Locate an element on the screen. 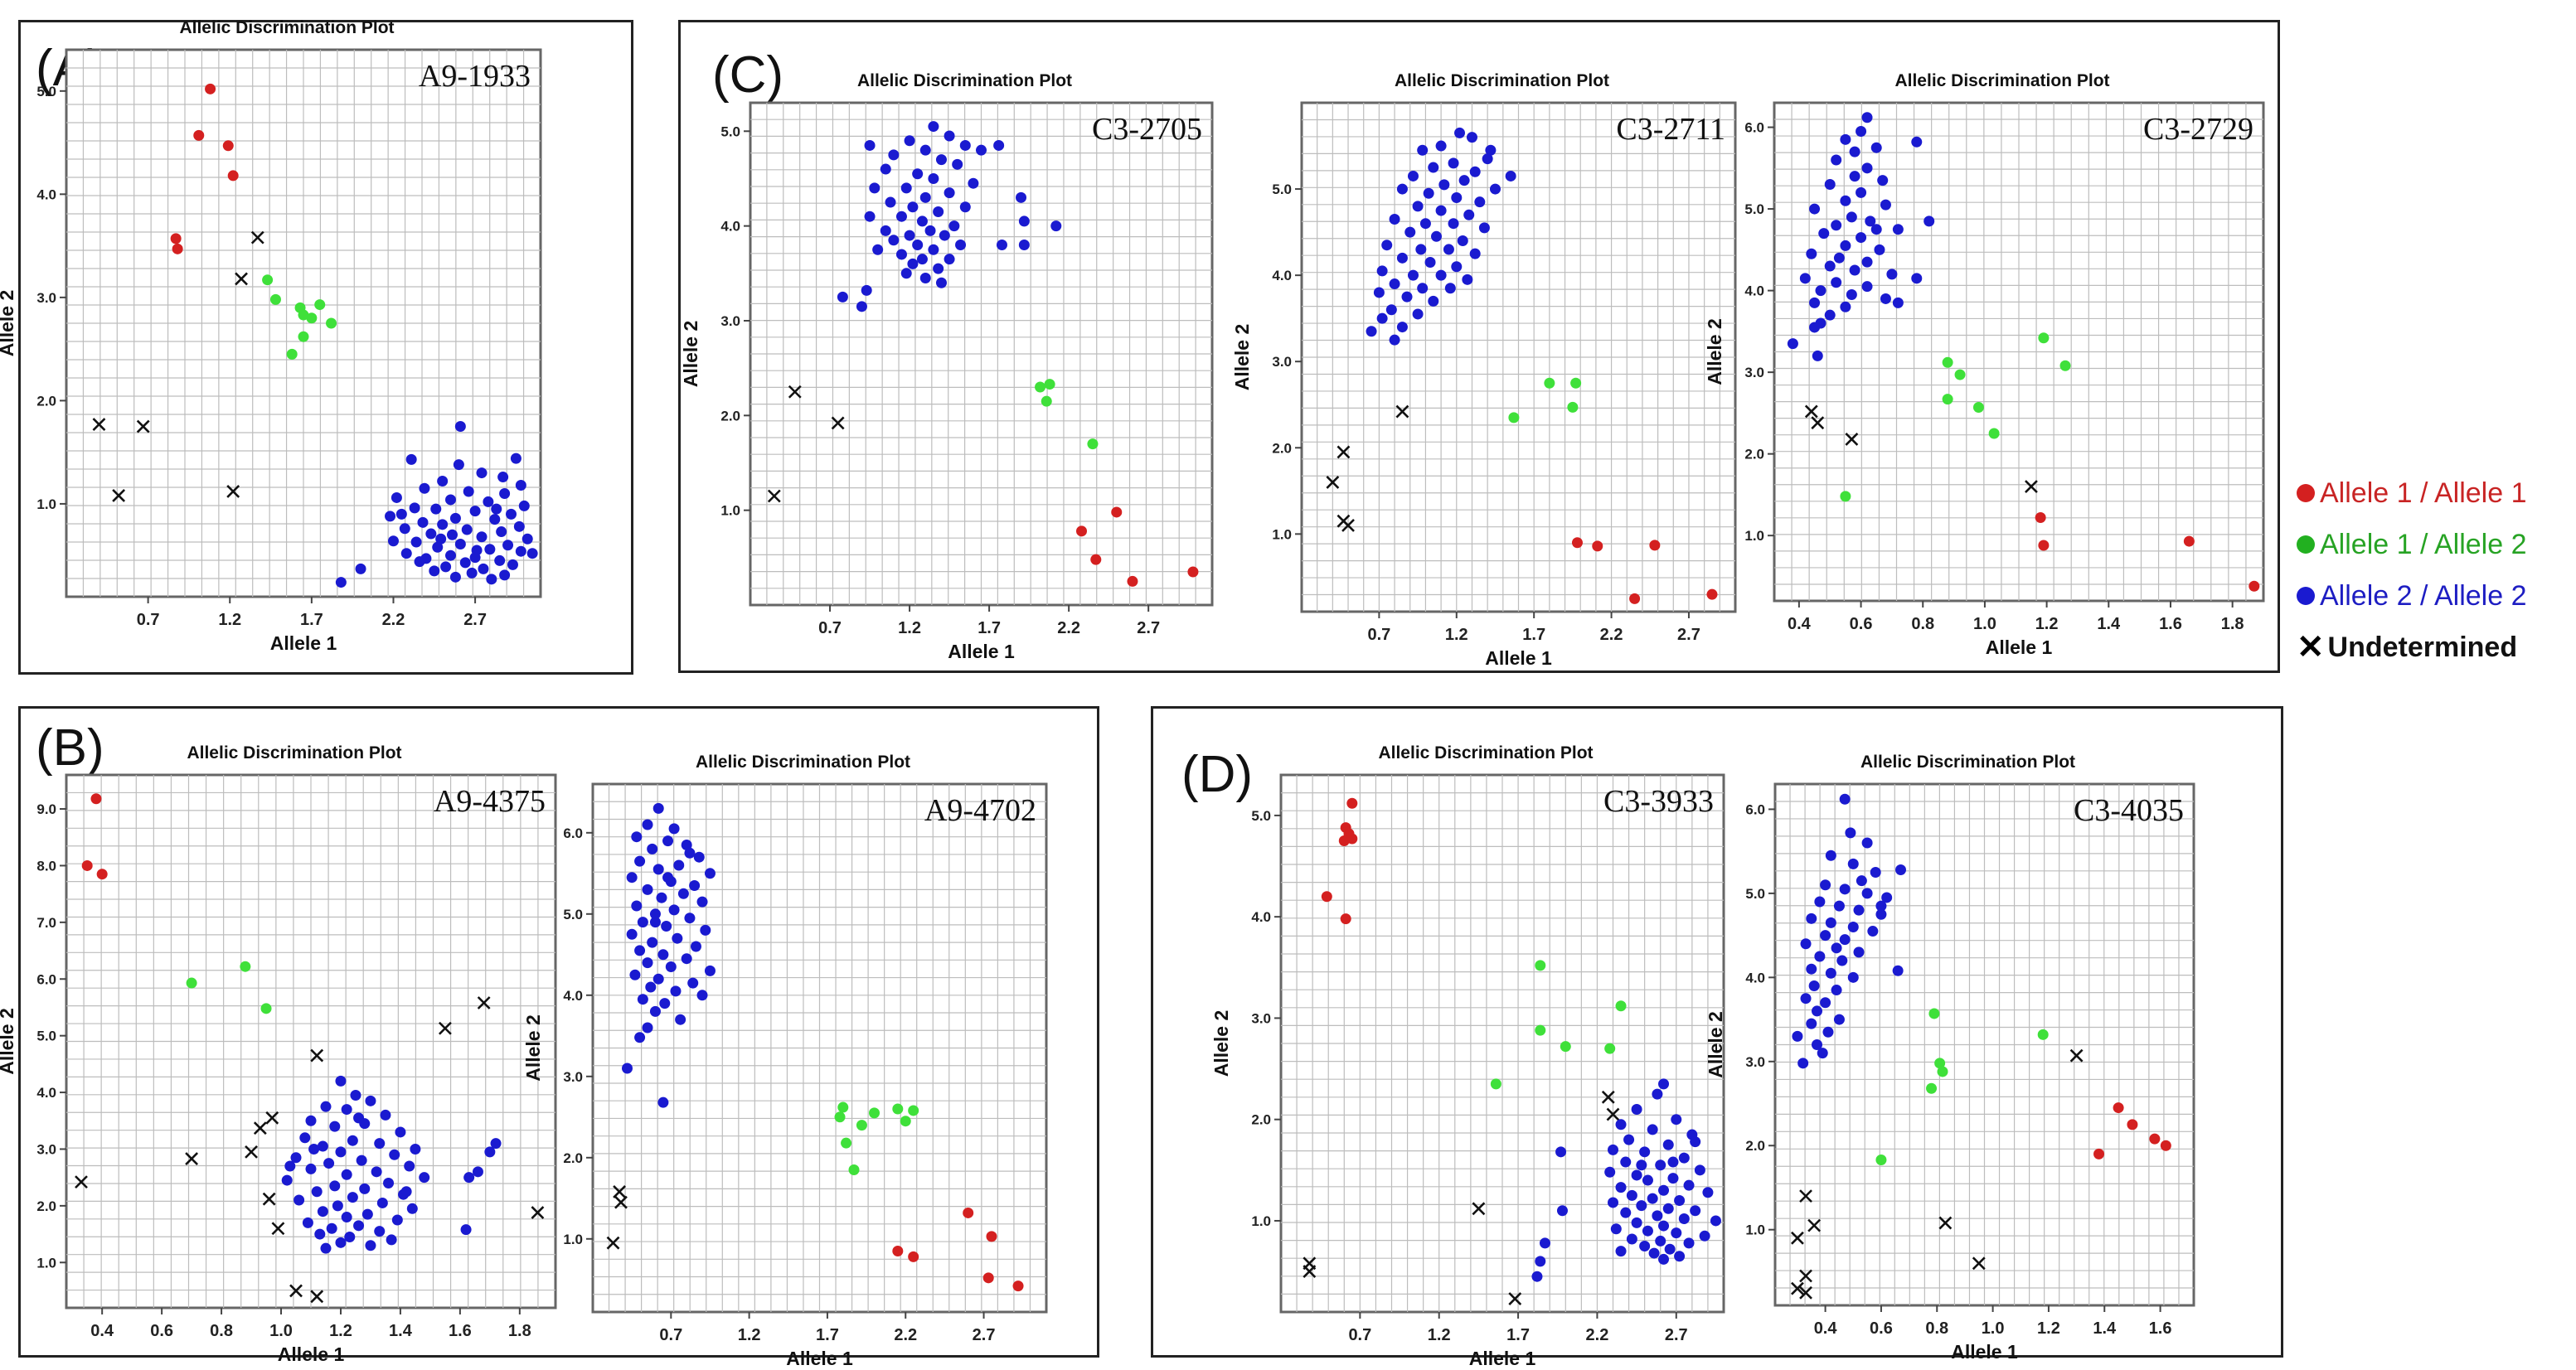  x-tick-label: 1.2 is located at coordinates (340, 1331).